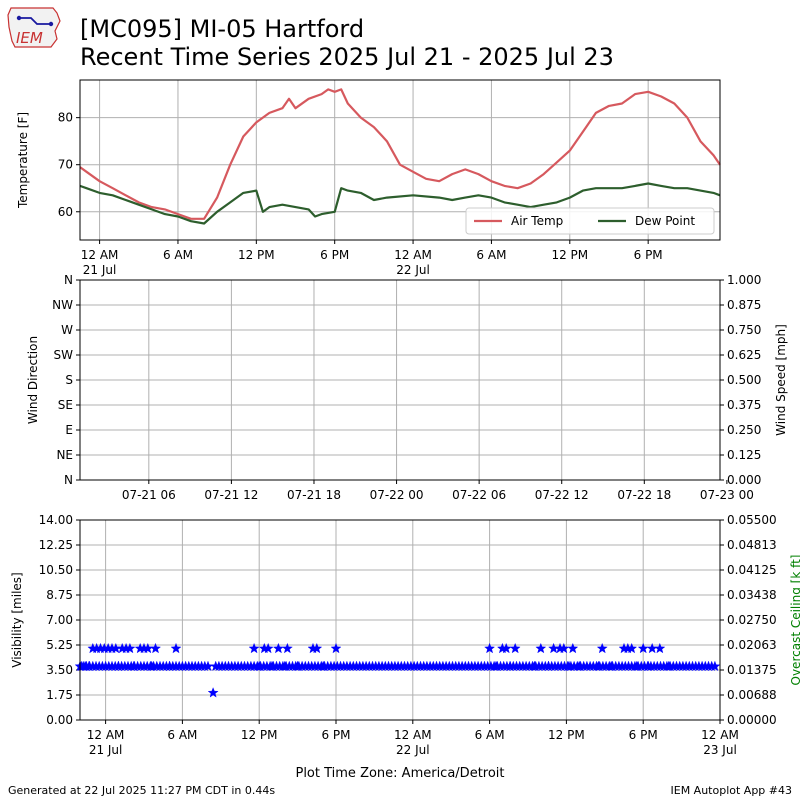 Image resolution: width=800 pixels, height=800 pixels. What do you see at coordinates (731, 790) in the screenshot?
I see `app-id: IEM Autoplot App #43` at bounding box center [731, 790].